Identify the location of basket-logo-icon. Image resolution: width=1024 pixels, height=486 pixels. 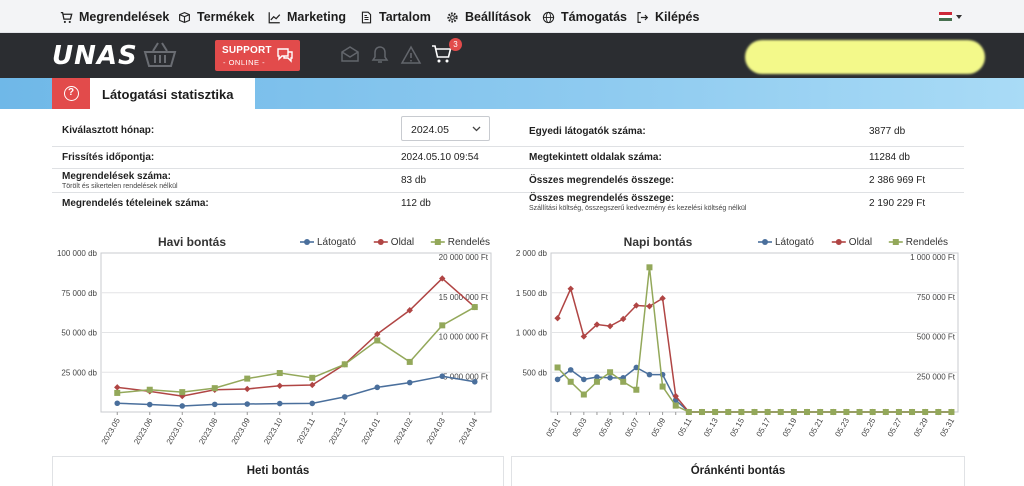
(160, 54).